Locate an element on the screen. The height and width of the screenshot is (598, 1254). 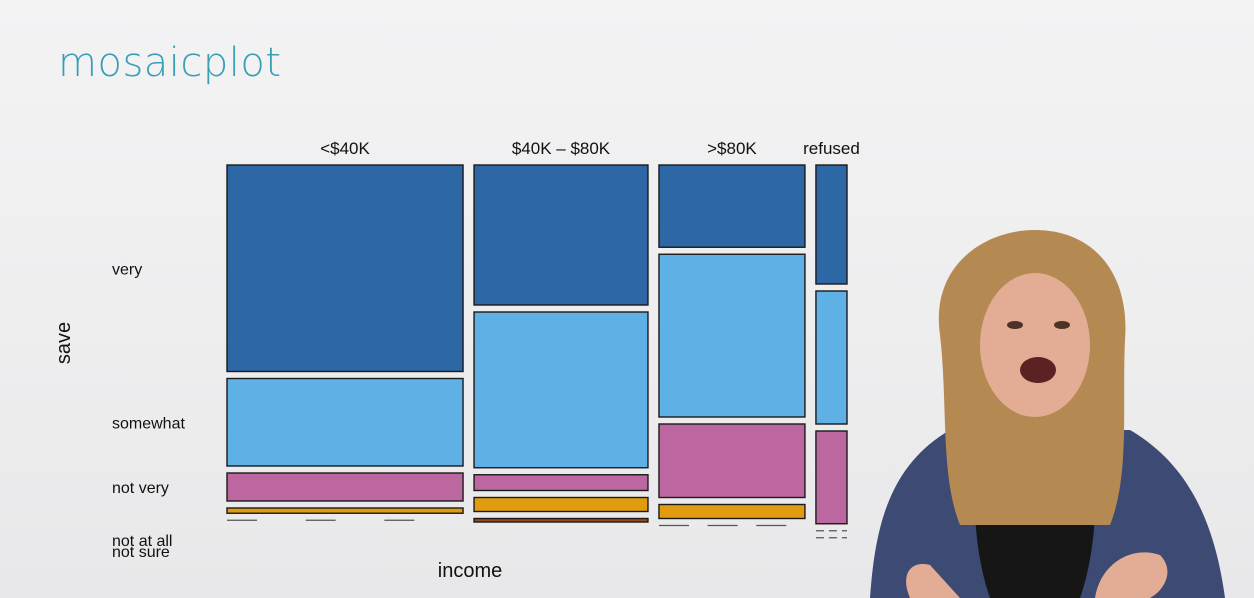
column-label: <$40K is located at coordinates (345, 148).